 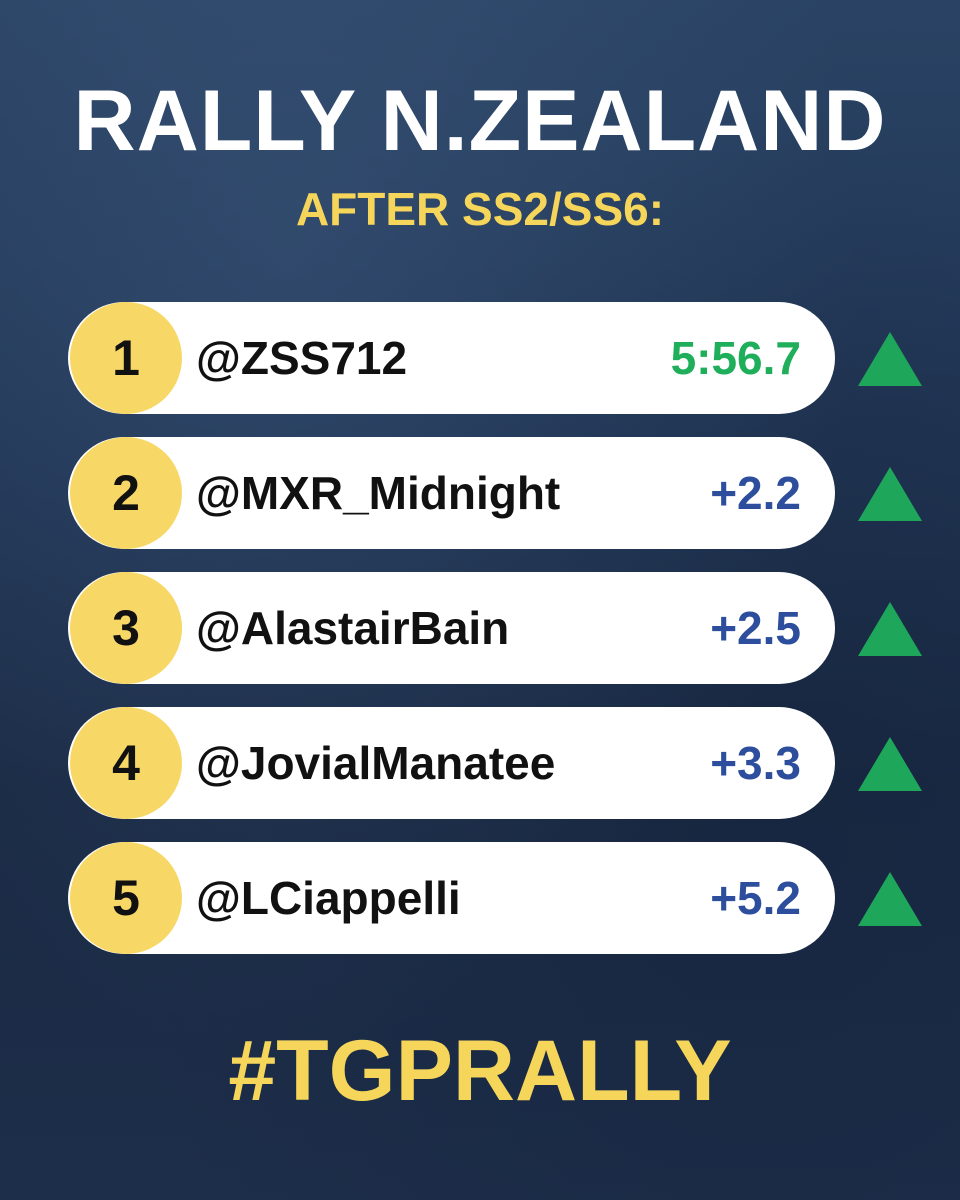 What do you see at coordinates (302, 358) in the screenshot?
I see `driver-name: @ZSS712` at bounding box center [302, 358].